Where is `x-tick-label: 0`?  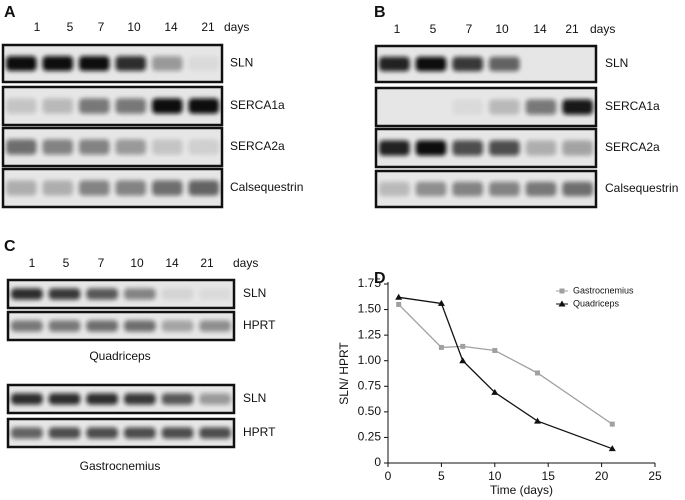
x-tick-label: 0 is located at coordinates (388, 476).